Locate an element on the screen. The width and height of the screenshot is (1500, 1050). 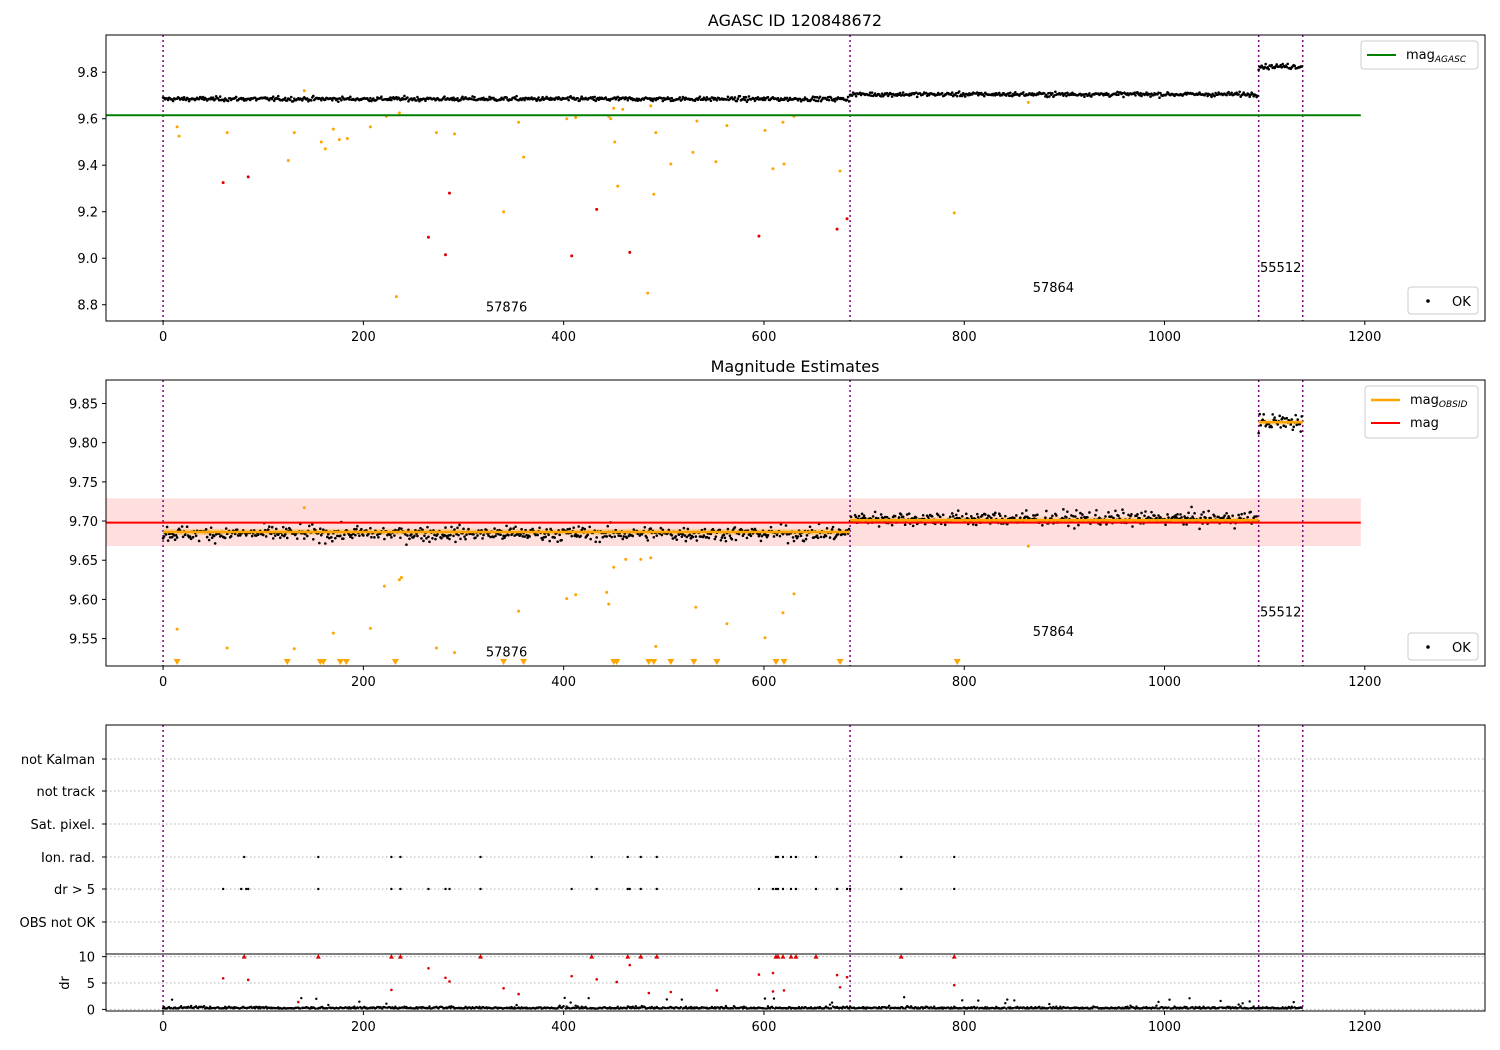
dr-clipped-marker is located at coordinates (901, 956).